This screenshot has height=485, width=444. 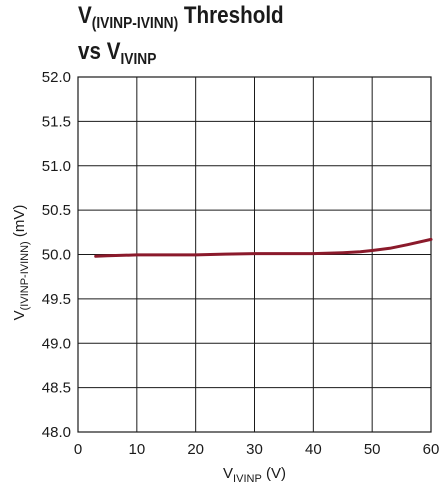 I want to click on x-tick-labels: 0 10 20 30 40 50 60, so click(x=257, y=449).